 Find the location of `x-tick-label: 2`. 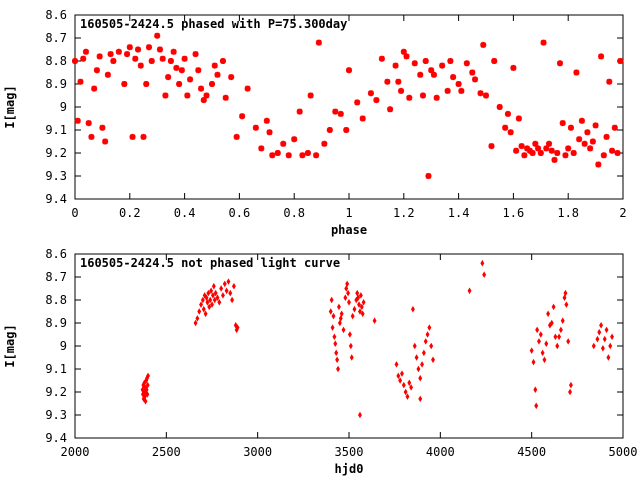

x-tick-label: 2 is located at coordinates (622, 213).